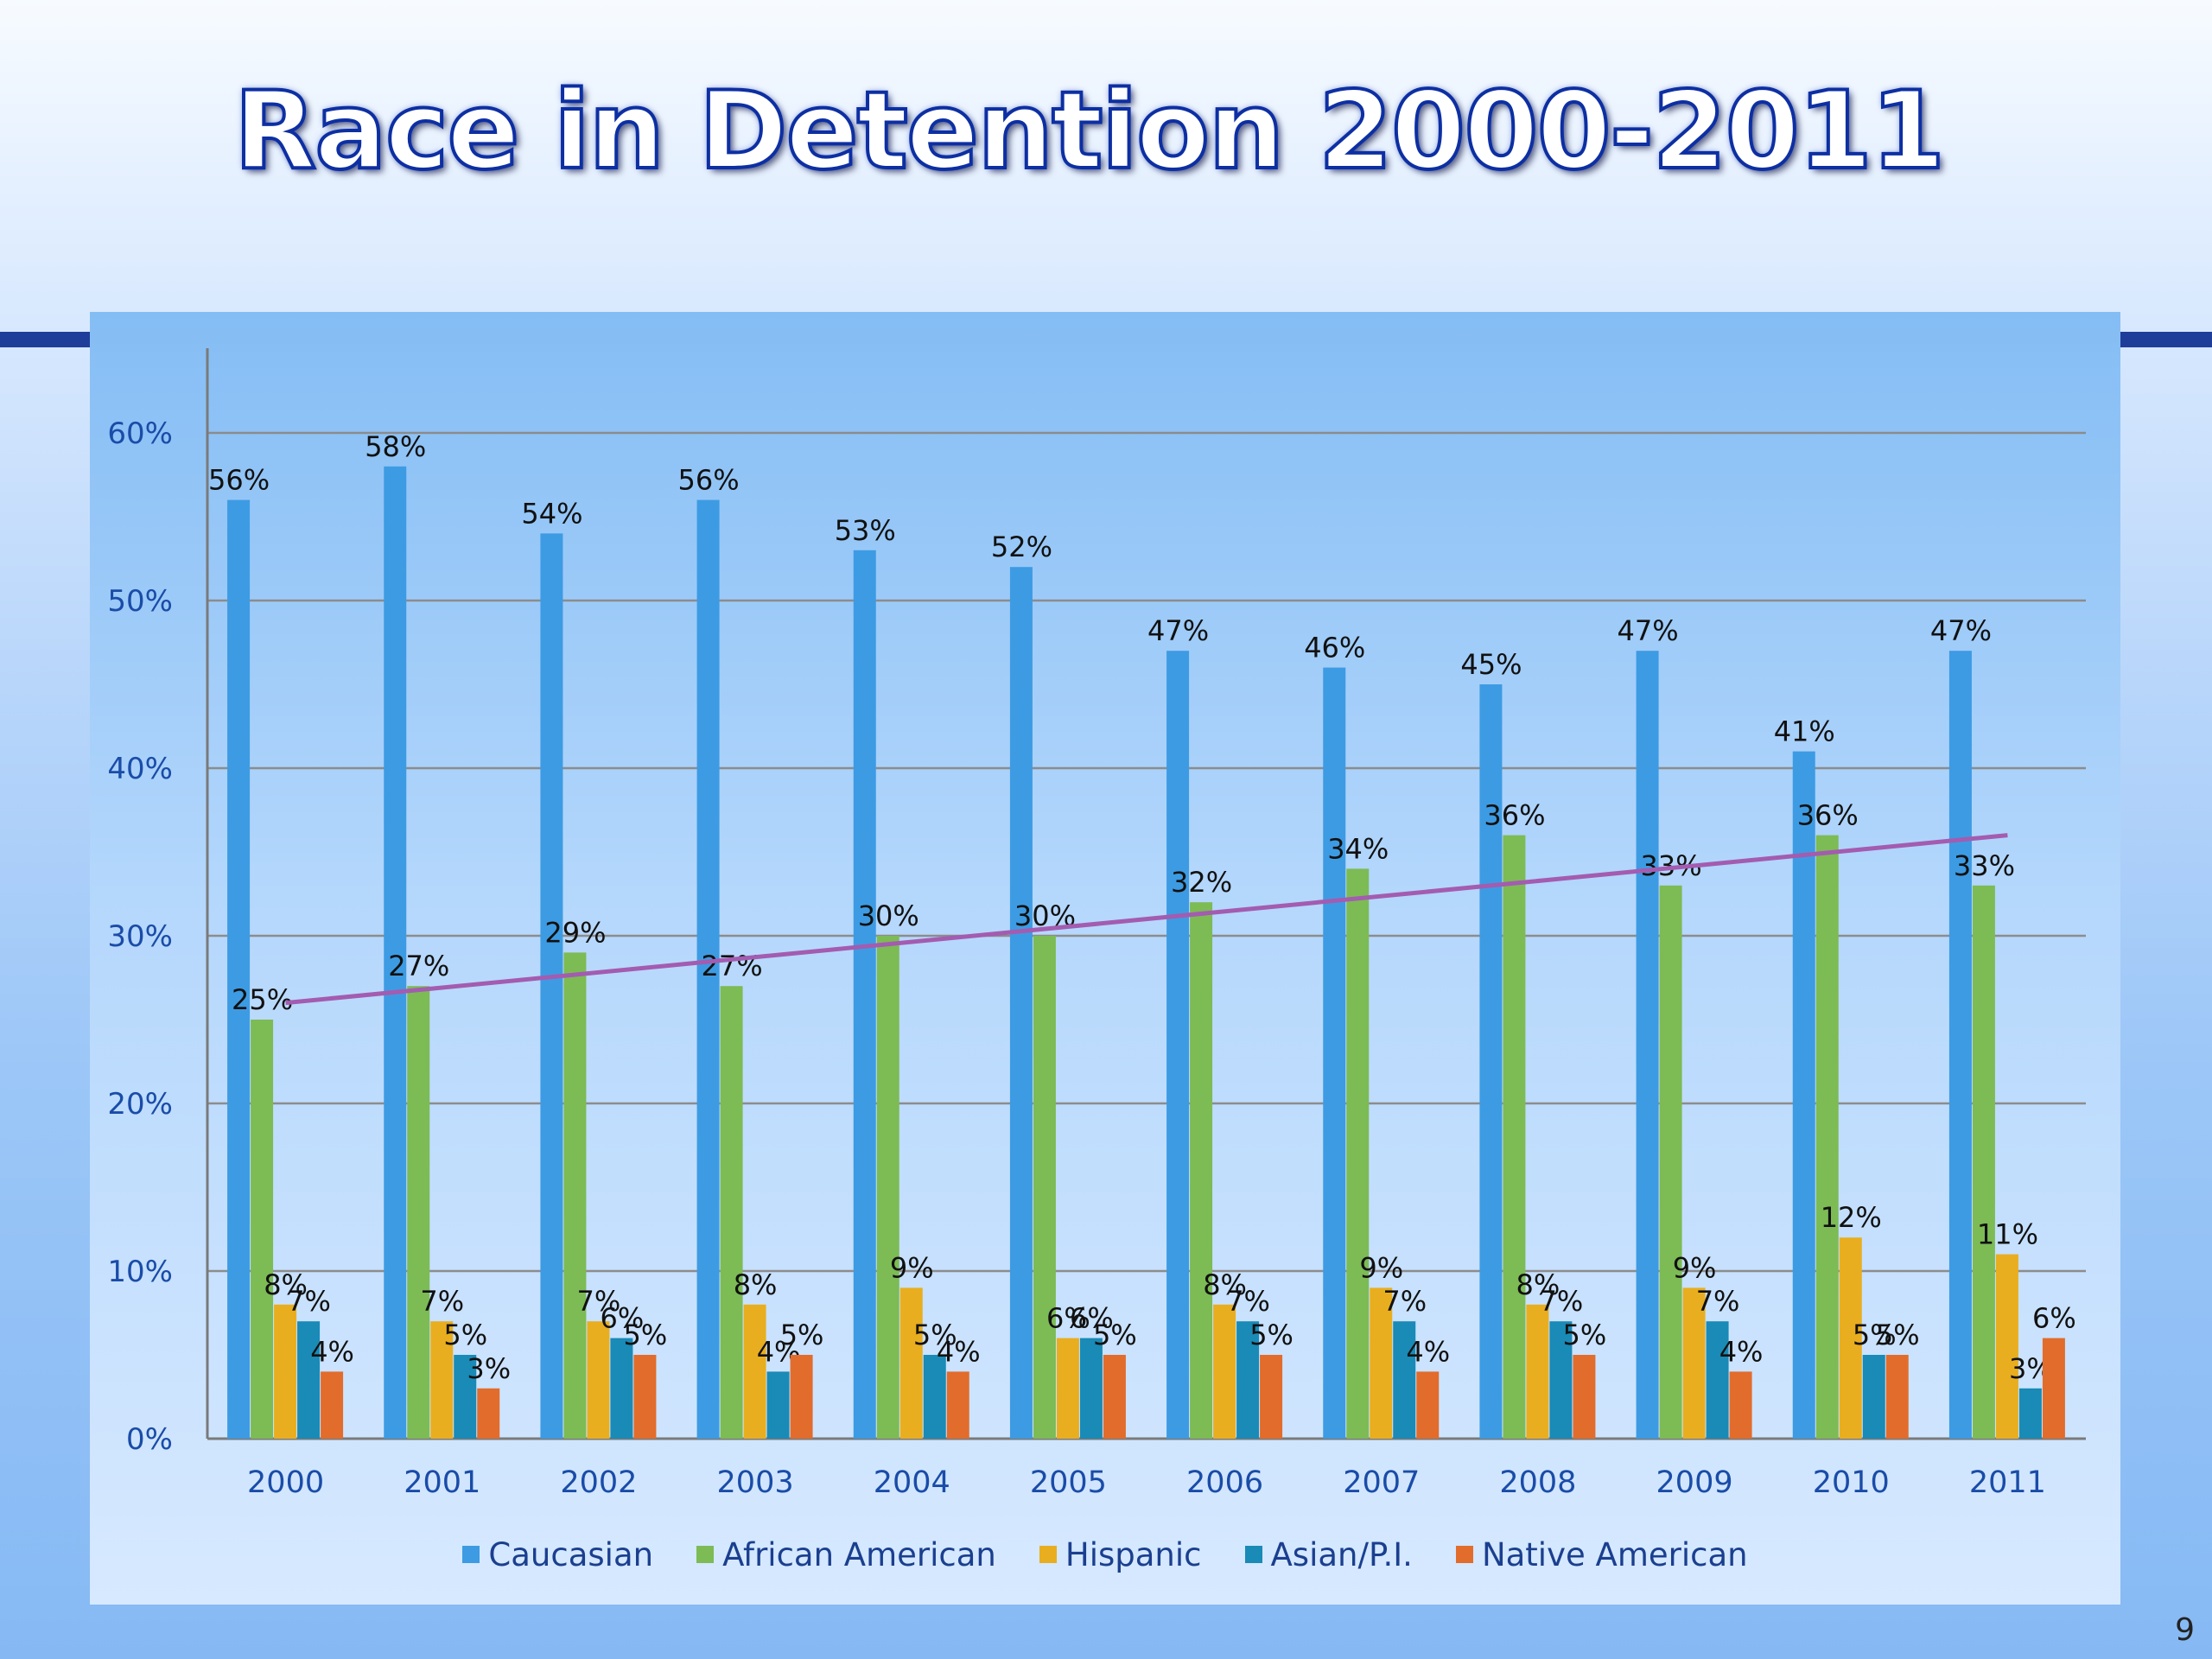 The height and width of the screenshot is (1659, 2212). I want to click on data-label: 52%, so click(1021, 547).